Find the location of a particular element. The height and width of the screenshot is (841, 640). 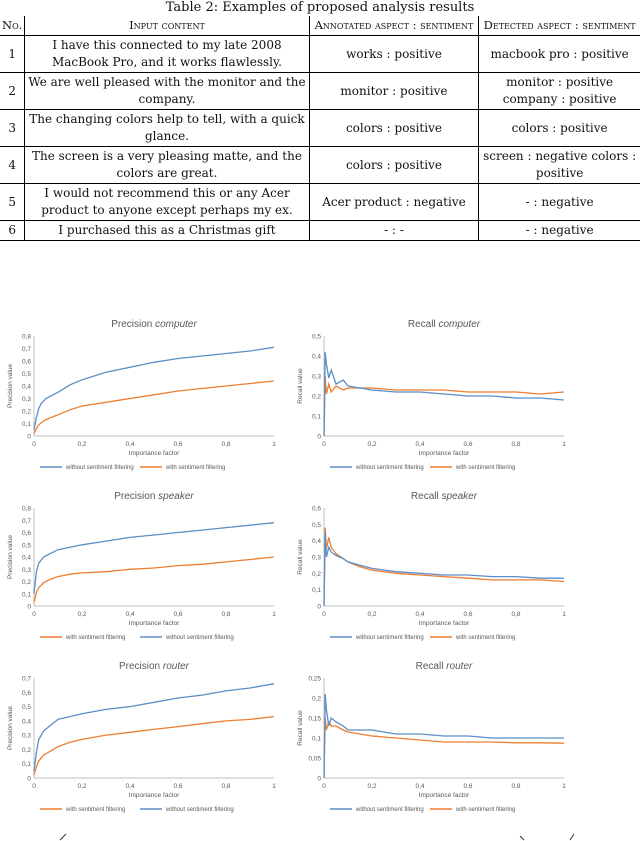

chart-title: Precision speaker is located at coordinates (154, 496).